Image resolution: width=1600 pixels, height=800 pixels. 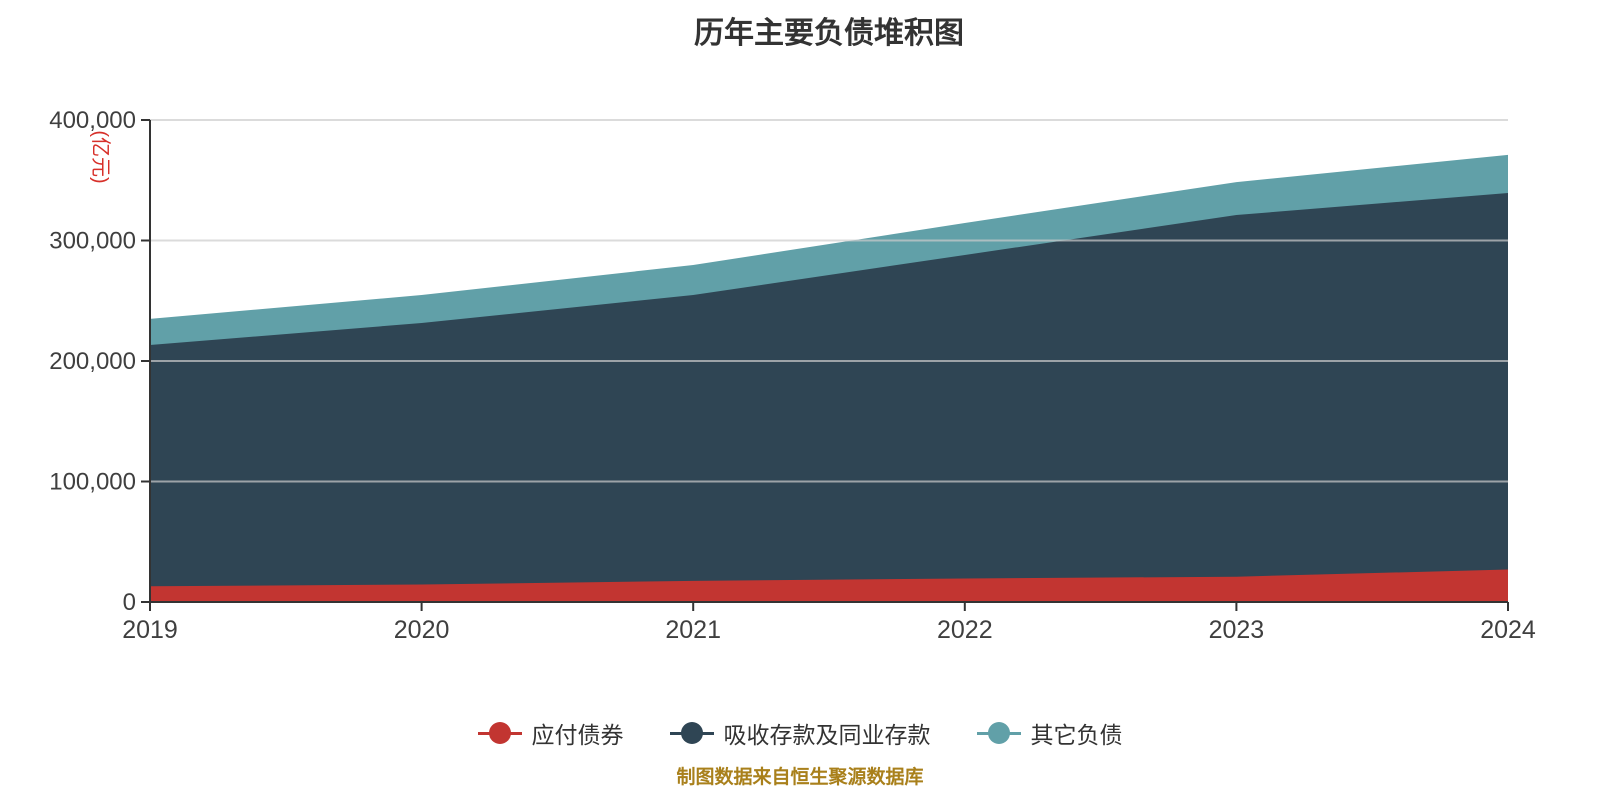 I want to click on x-tick-label: 2021, so click(x=693, y=630).